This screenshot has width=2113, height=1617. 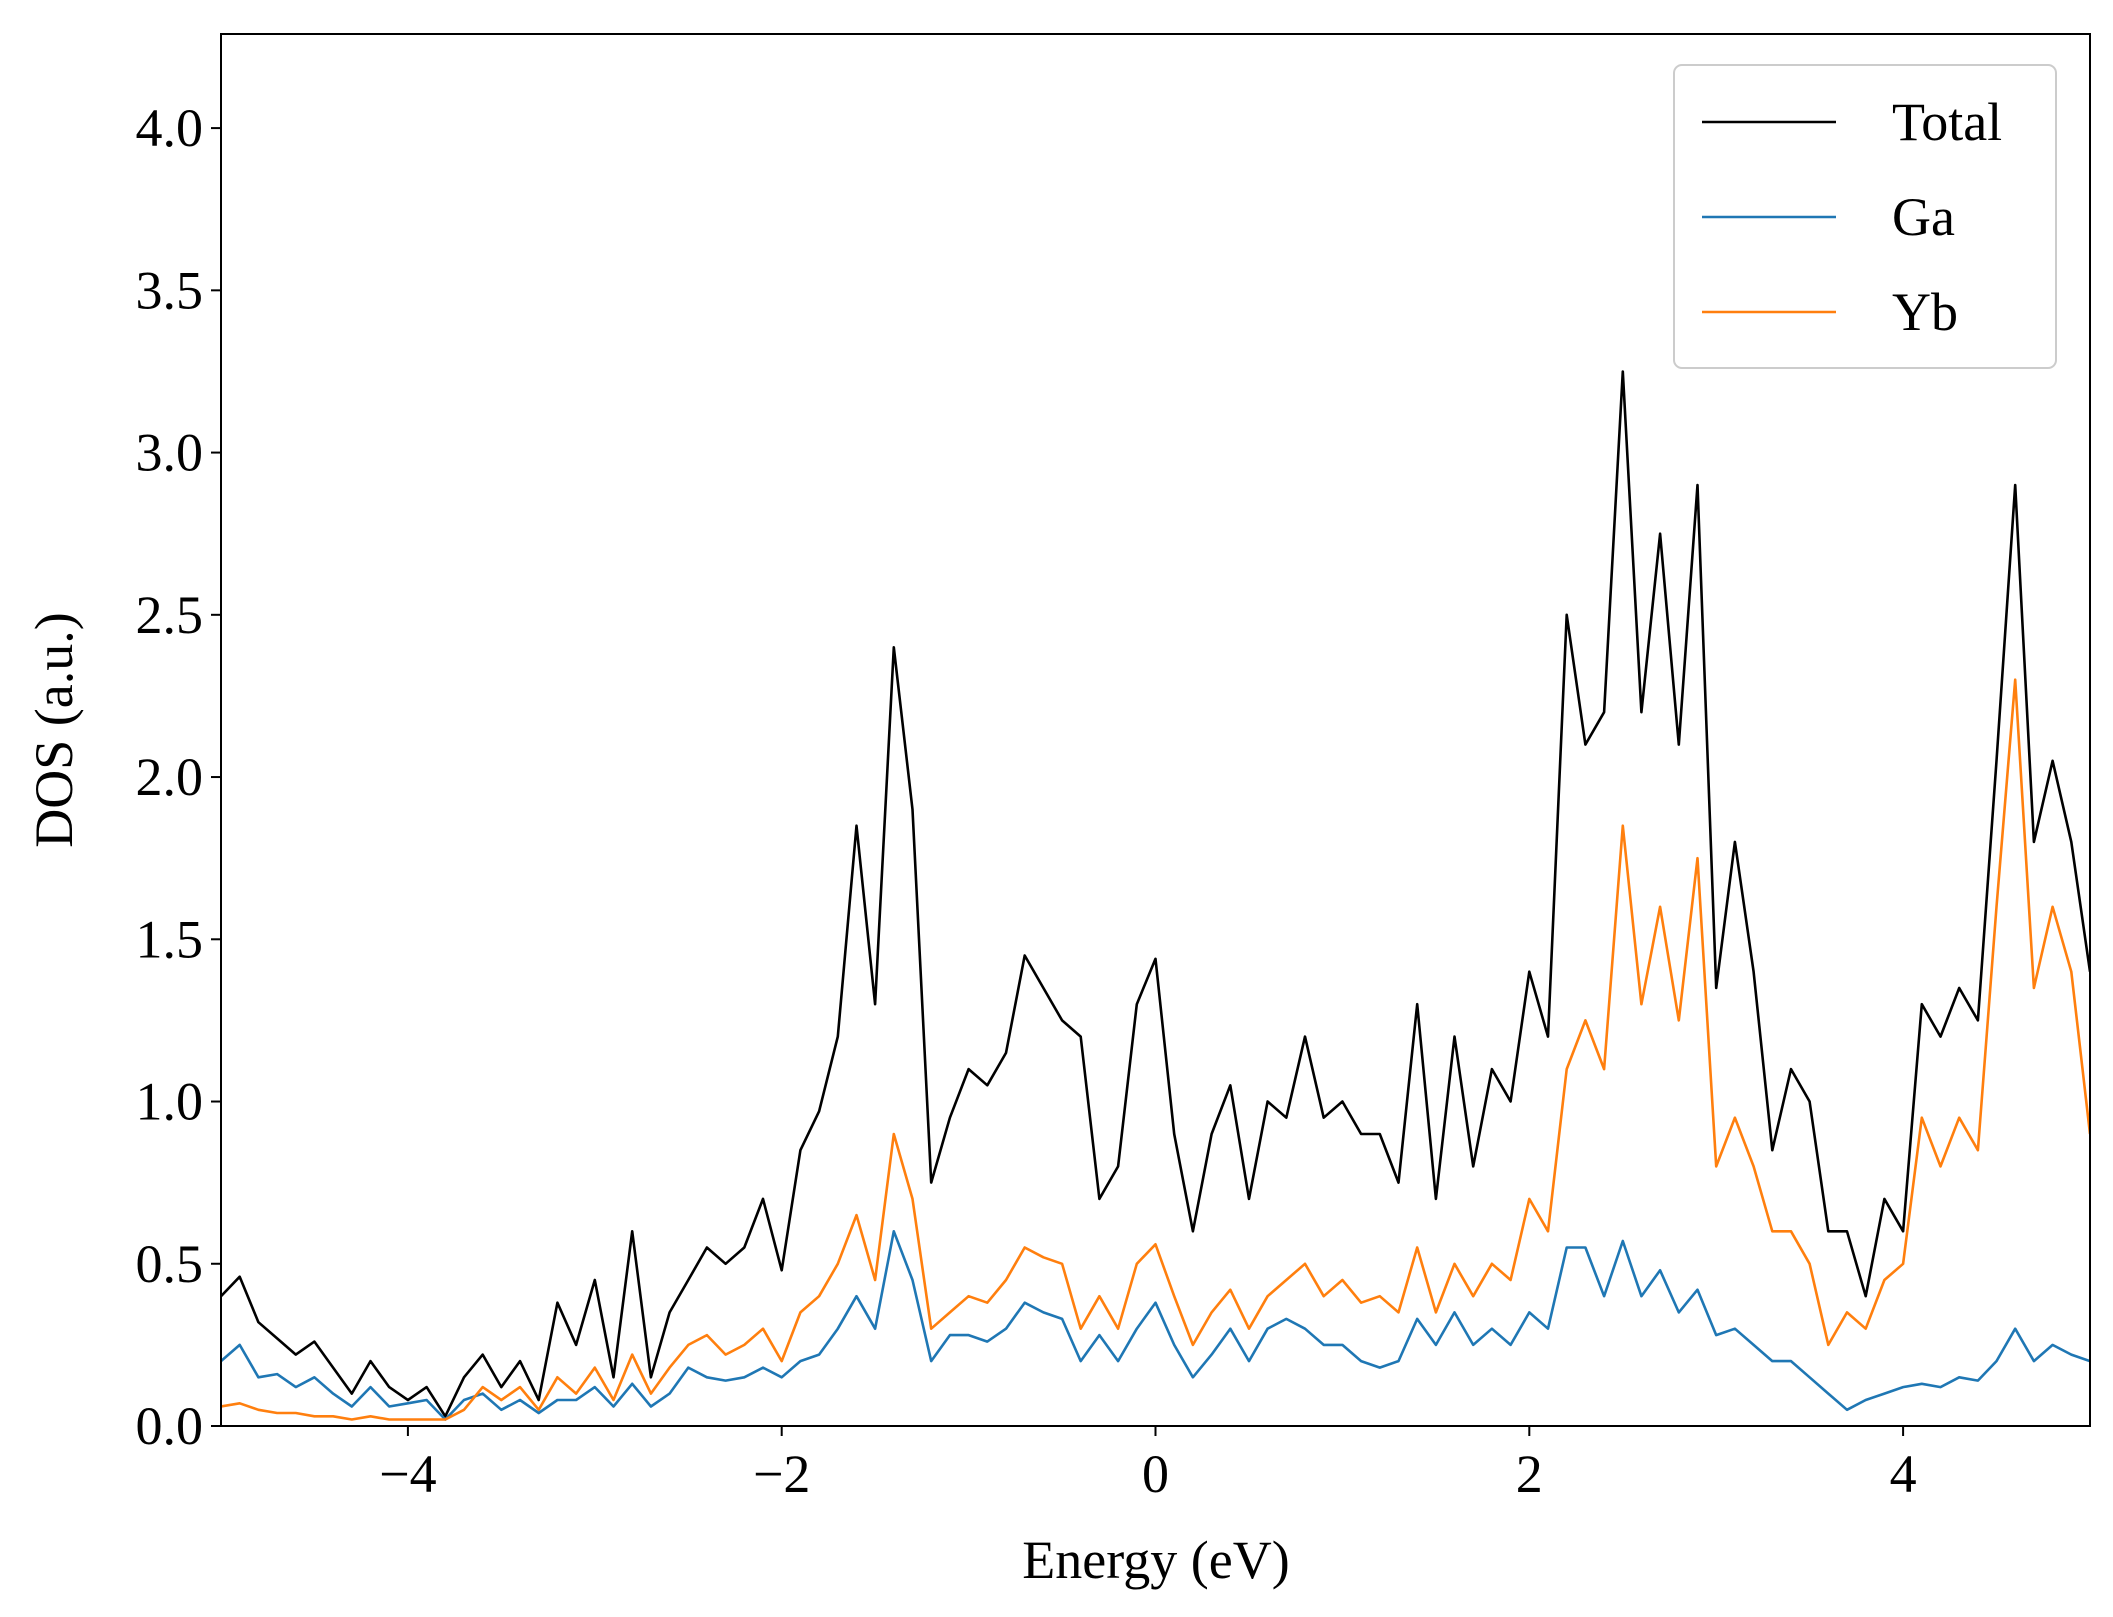 What do you see at coordinates (1947, 122) in the screenshot?
I see `legend-label: Total` at bounding box center [1947, 122].